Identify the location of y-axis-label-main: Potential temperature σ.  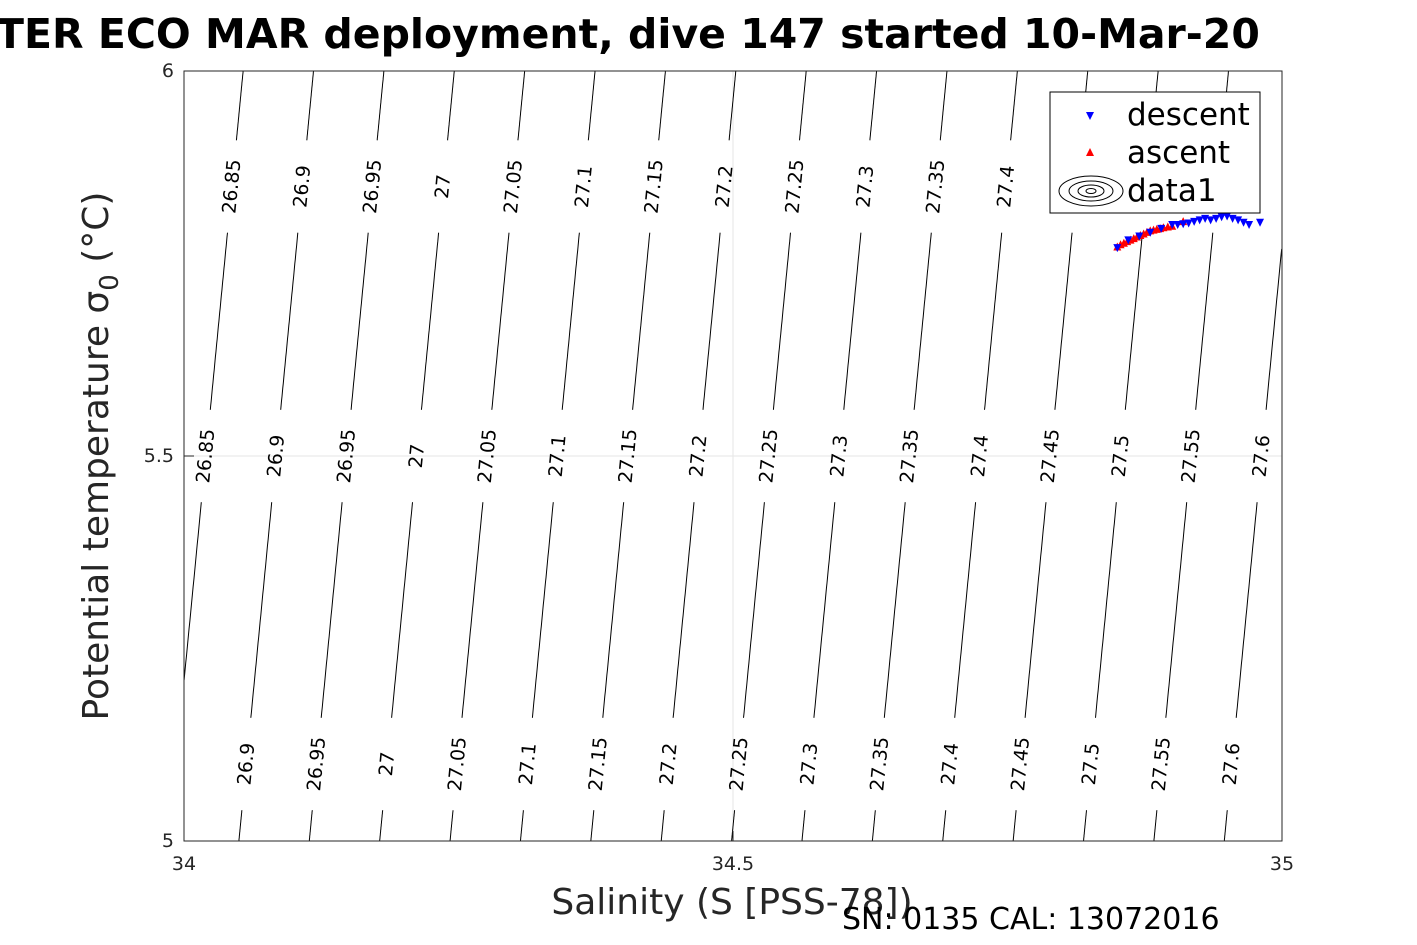
(96, 506).